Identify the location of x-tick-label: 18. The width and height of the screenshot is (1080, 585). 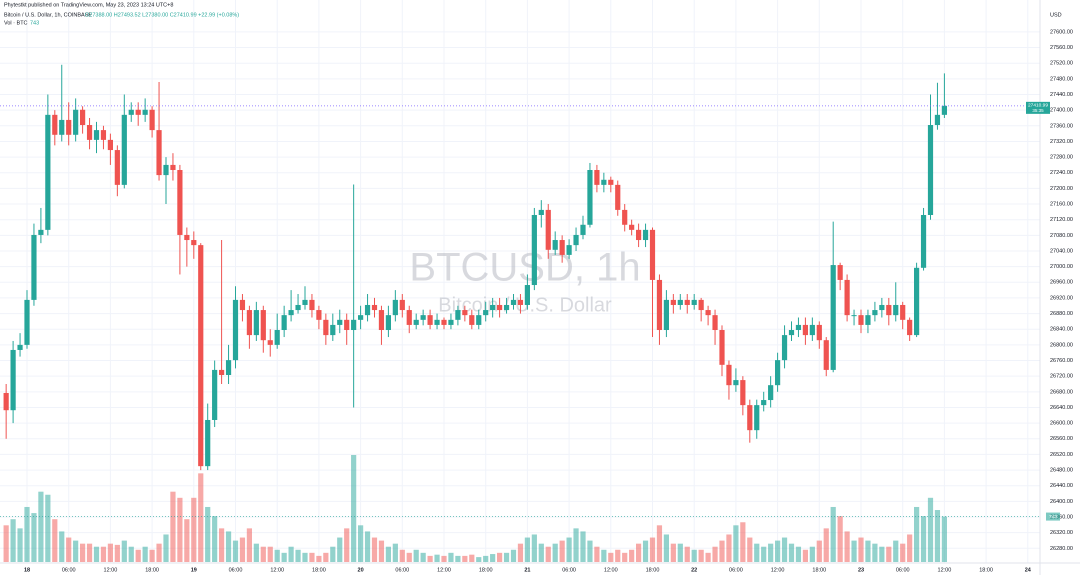
(27, 570).